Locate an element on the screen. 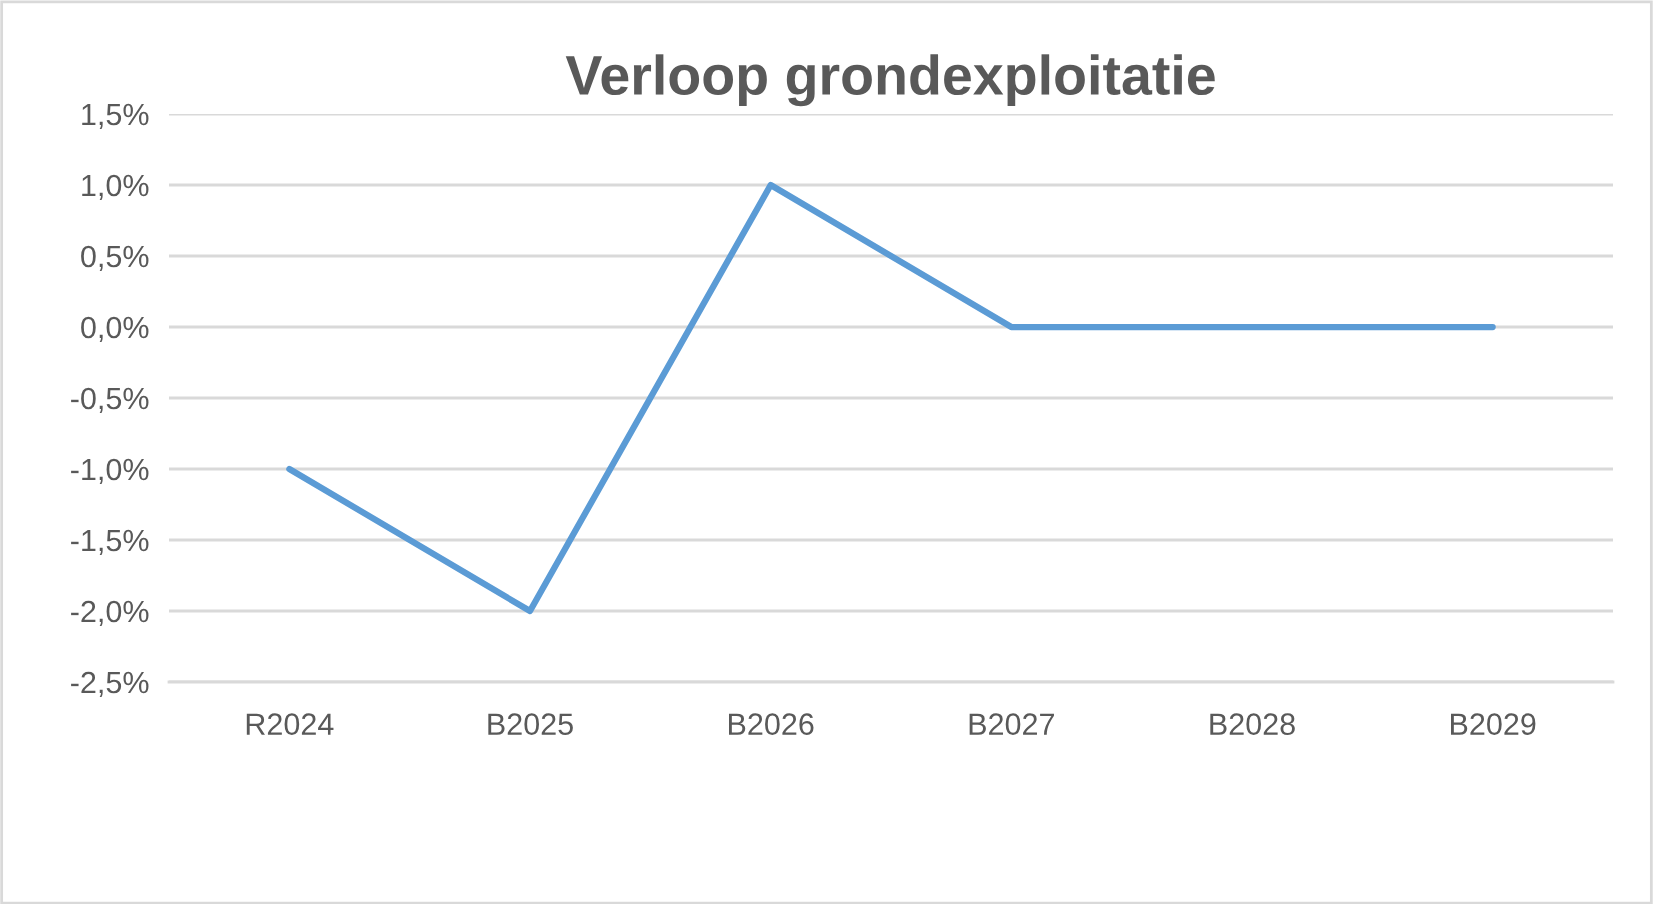  x-tick-label: B2025 is located at coordinates (530, 724).